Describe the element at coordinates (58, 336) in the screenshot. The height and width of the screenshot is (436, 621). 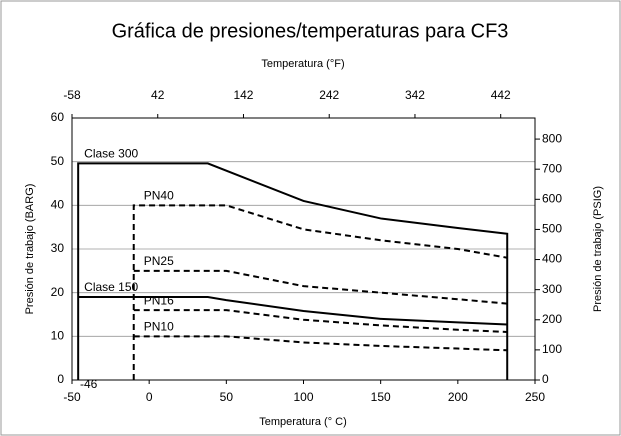
I see `y-tick-label: 10` at that location.